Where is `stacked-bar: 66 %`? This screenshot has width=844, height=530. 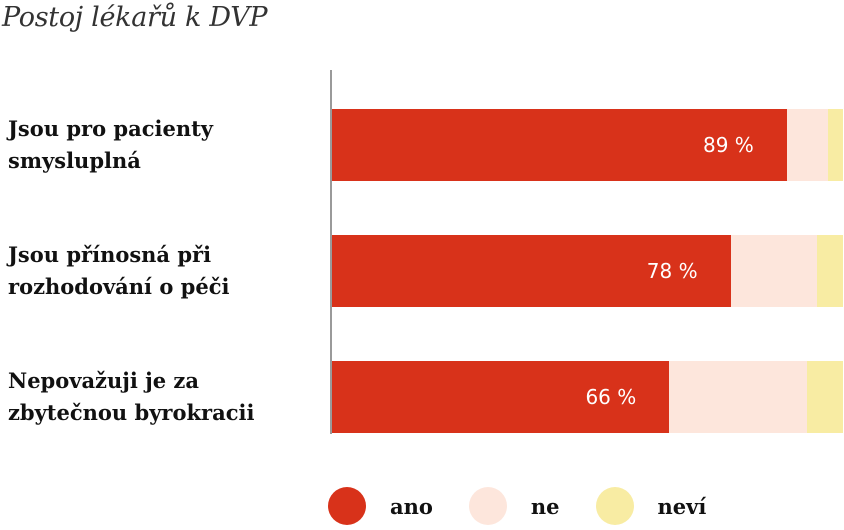 stacked-bar: 66 % is located at coordinates (587, 397).